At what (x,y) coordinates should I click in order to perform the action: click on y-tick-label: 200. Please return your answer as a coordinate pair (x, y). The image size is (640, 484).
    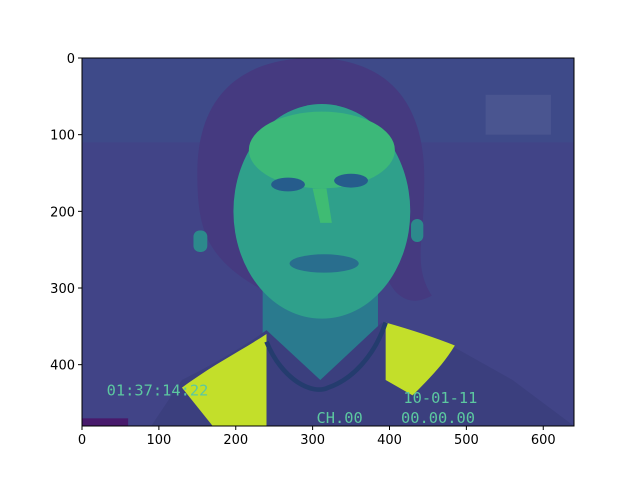
    Looking at the image, I should click on (62, 212).